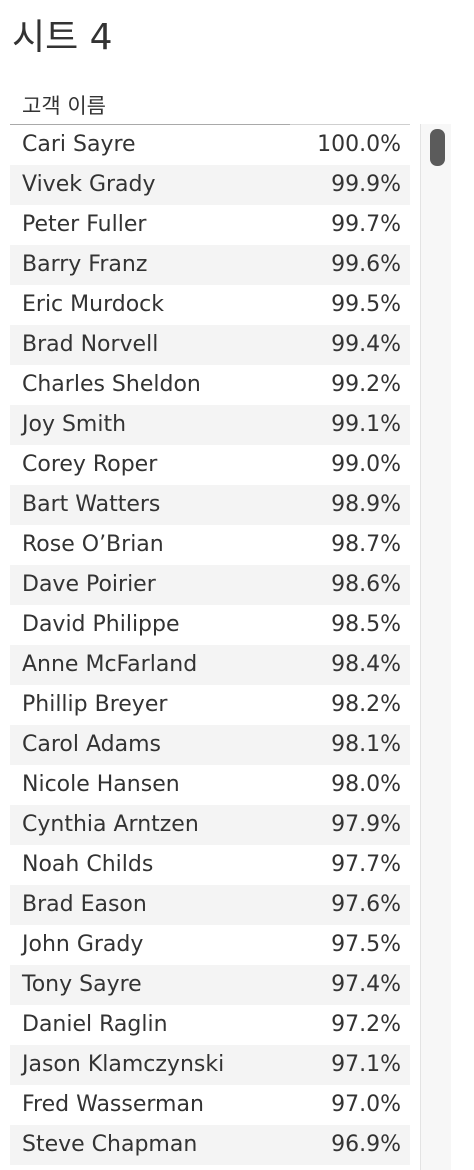  I want to click on customer-name-cell: Carol Adams, so click(91, 745).